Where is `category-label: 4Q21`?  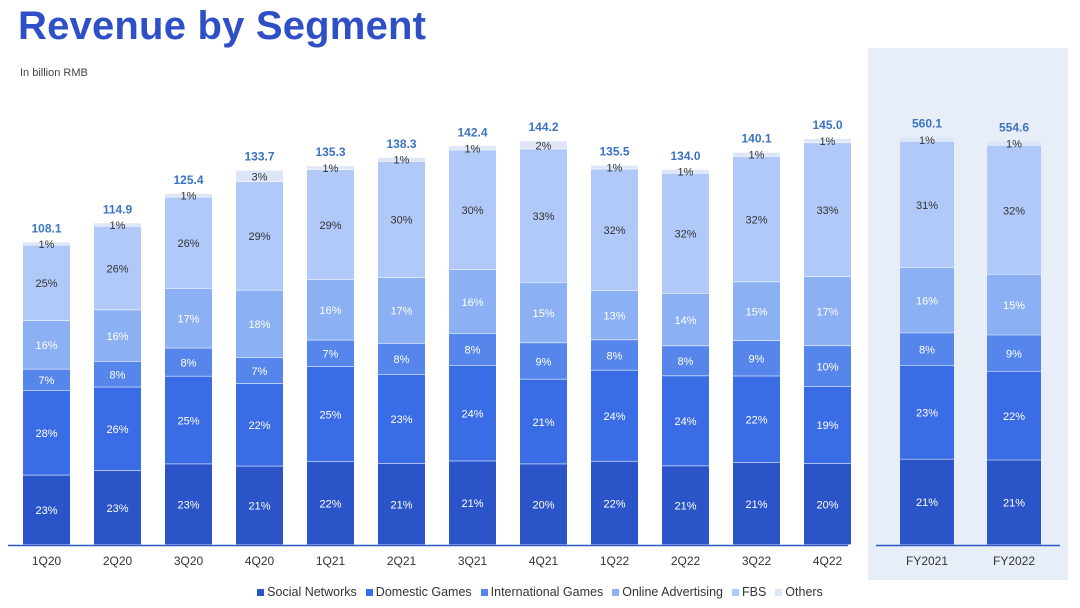 category-label: 4Q21 is located at coordinates (544, 561).